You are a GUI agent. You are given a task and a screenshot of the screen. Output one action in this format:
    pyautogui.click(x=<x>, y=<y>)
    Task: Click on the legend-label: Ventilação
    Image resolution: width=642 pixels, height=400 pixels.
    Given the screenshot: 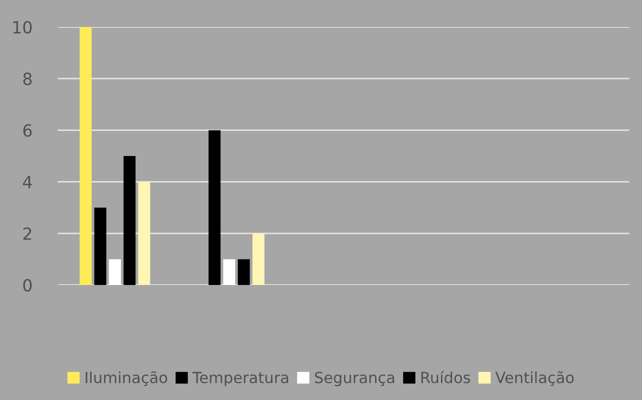 What is the action you would take?
    pyautogui.click(x=534, y=378)
    